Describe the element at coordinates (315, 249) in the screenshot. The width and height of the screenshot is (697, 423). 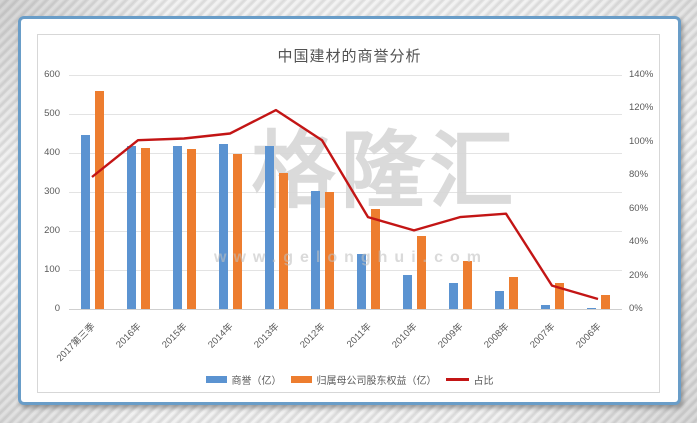
I see `goodwill-bar-2012年` at that location.